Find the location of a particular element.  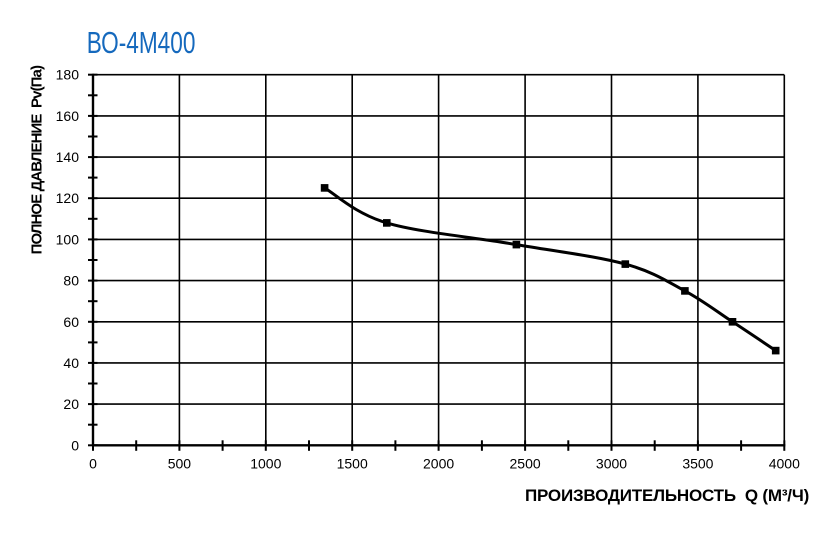

svg-text: 20 is located at coordinates (71, 404).